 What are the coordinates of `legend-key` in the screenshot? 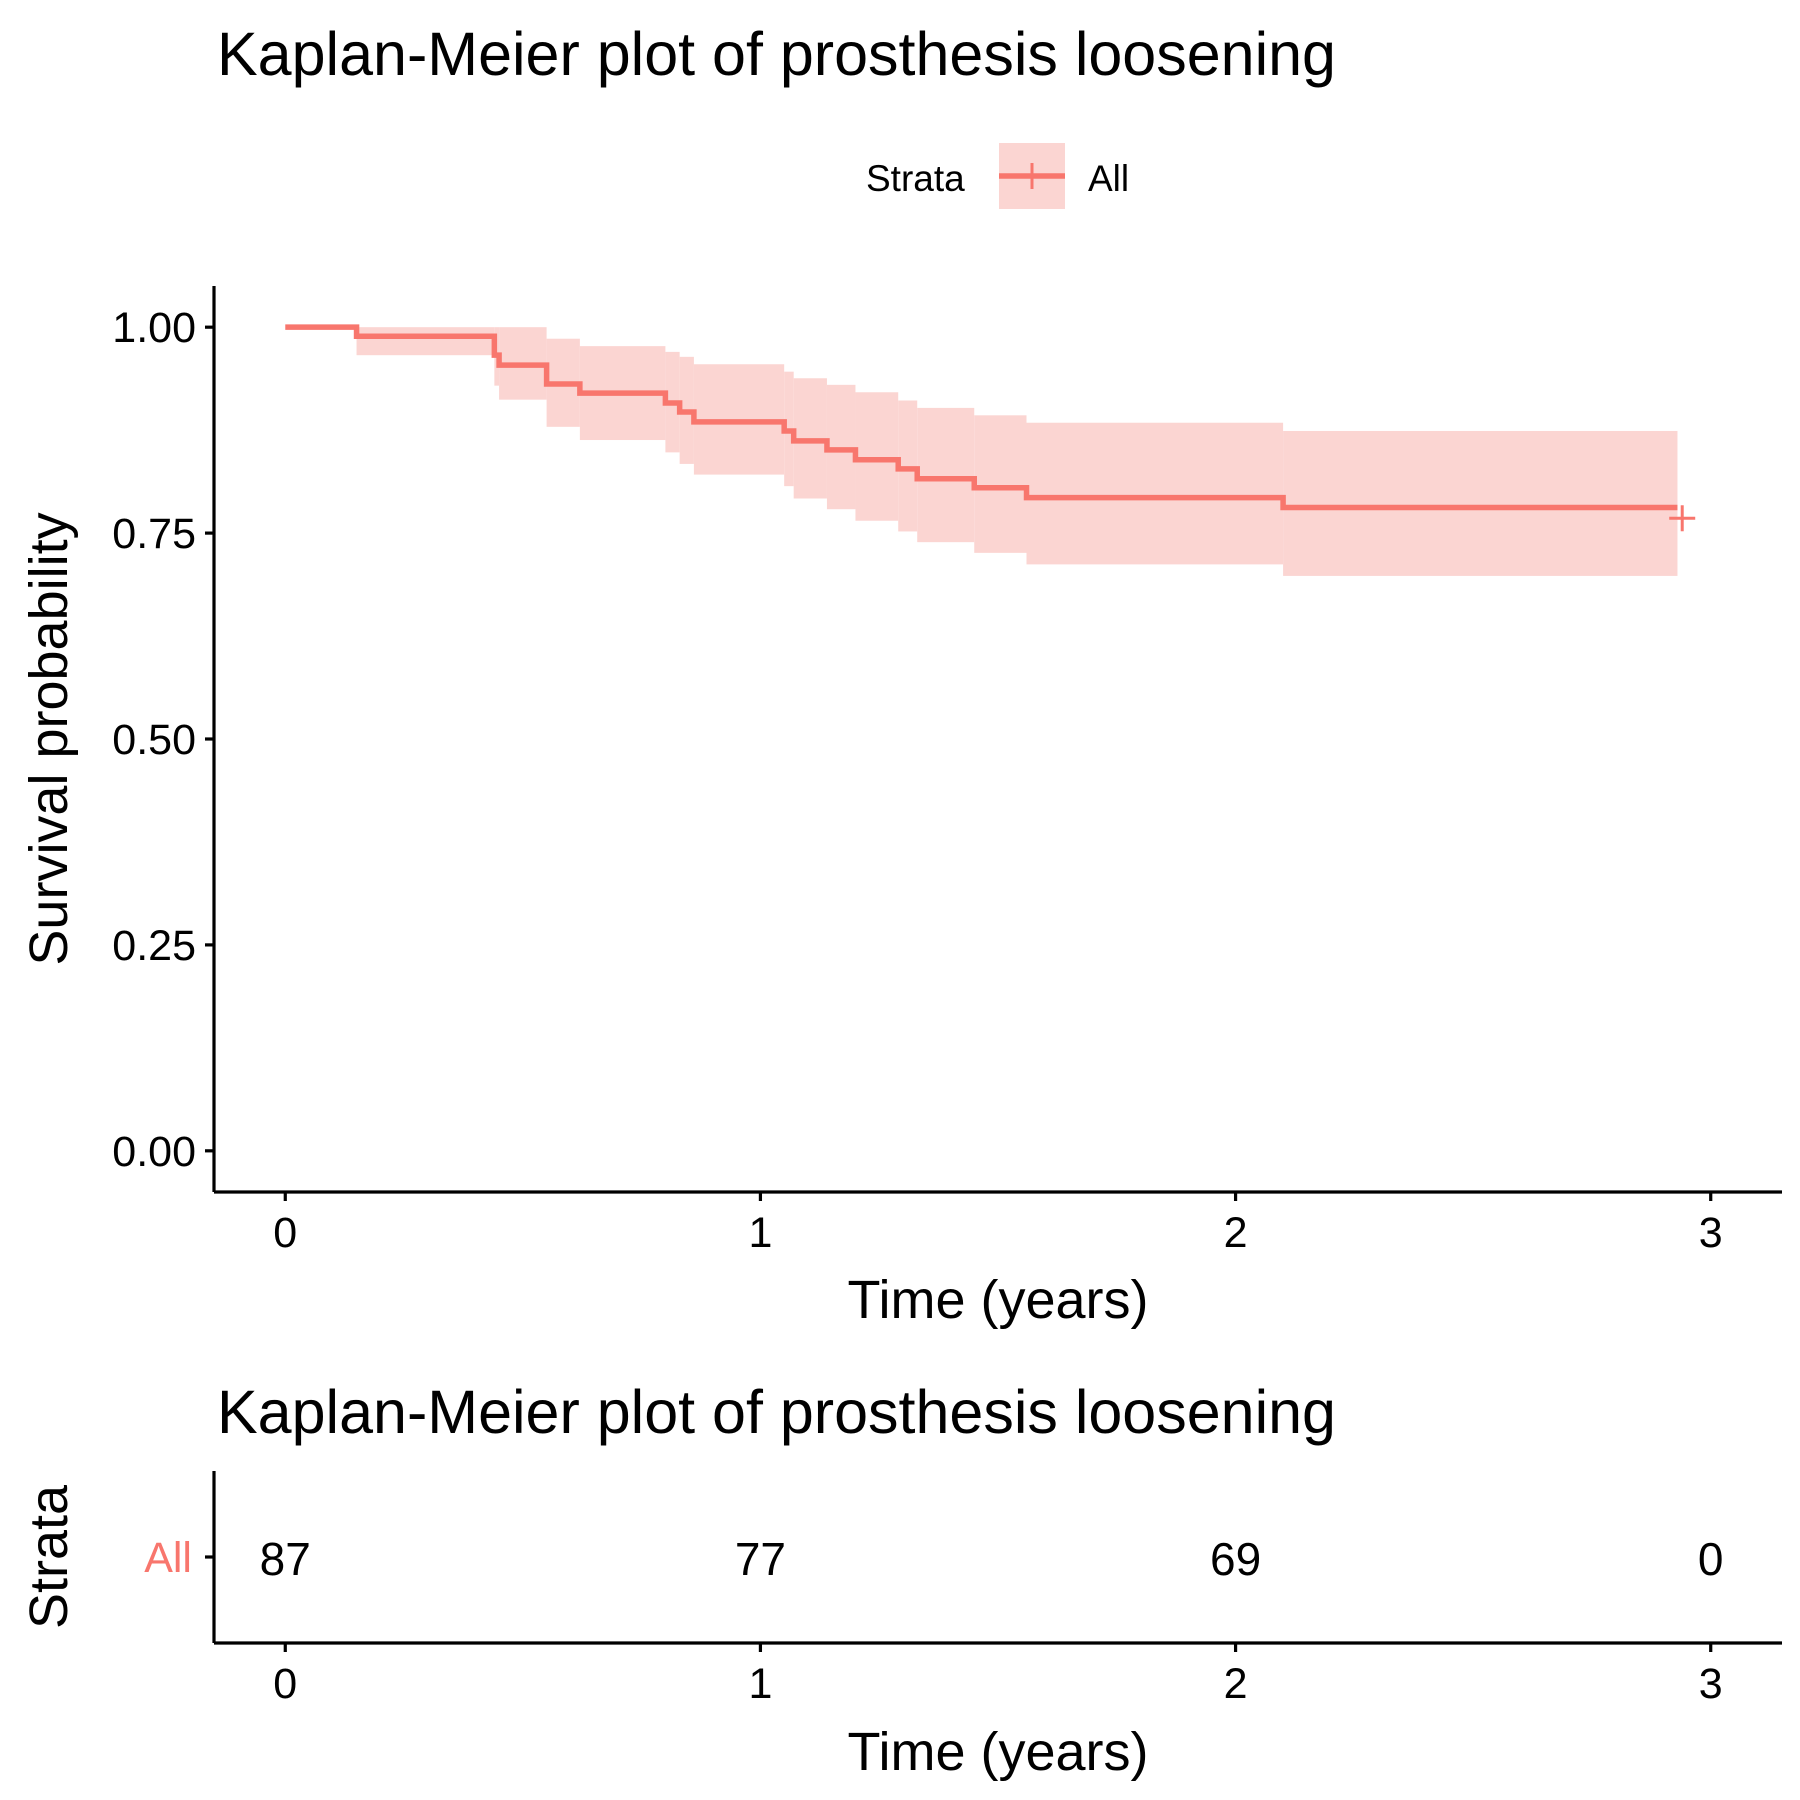 It's located at (1032, 176).